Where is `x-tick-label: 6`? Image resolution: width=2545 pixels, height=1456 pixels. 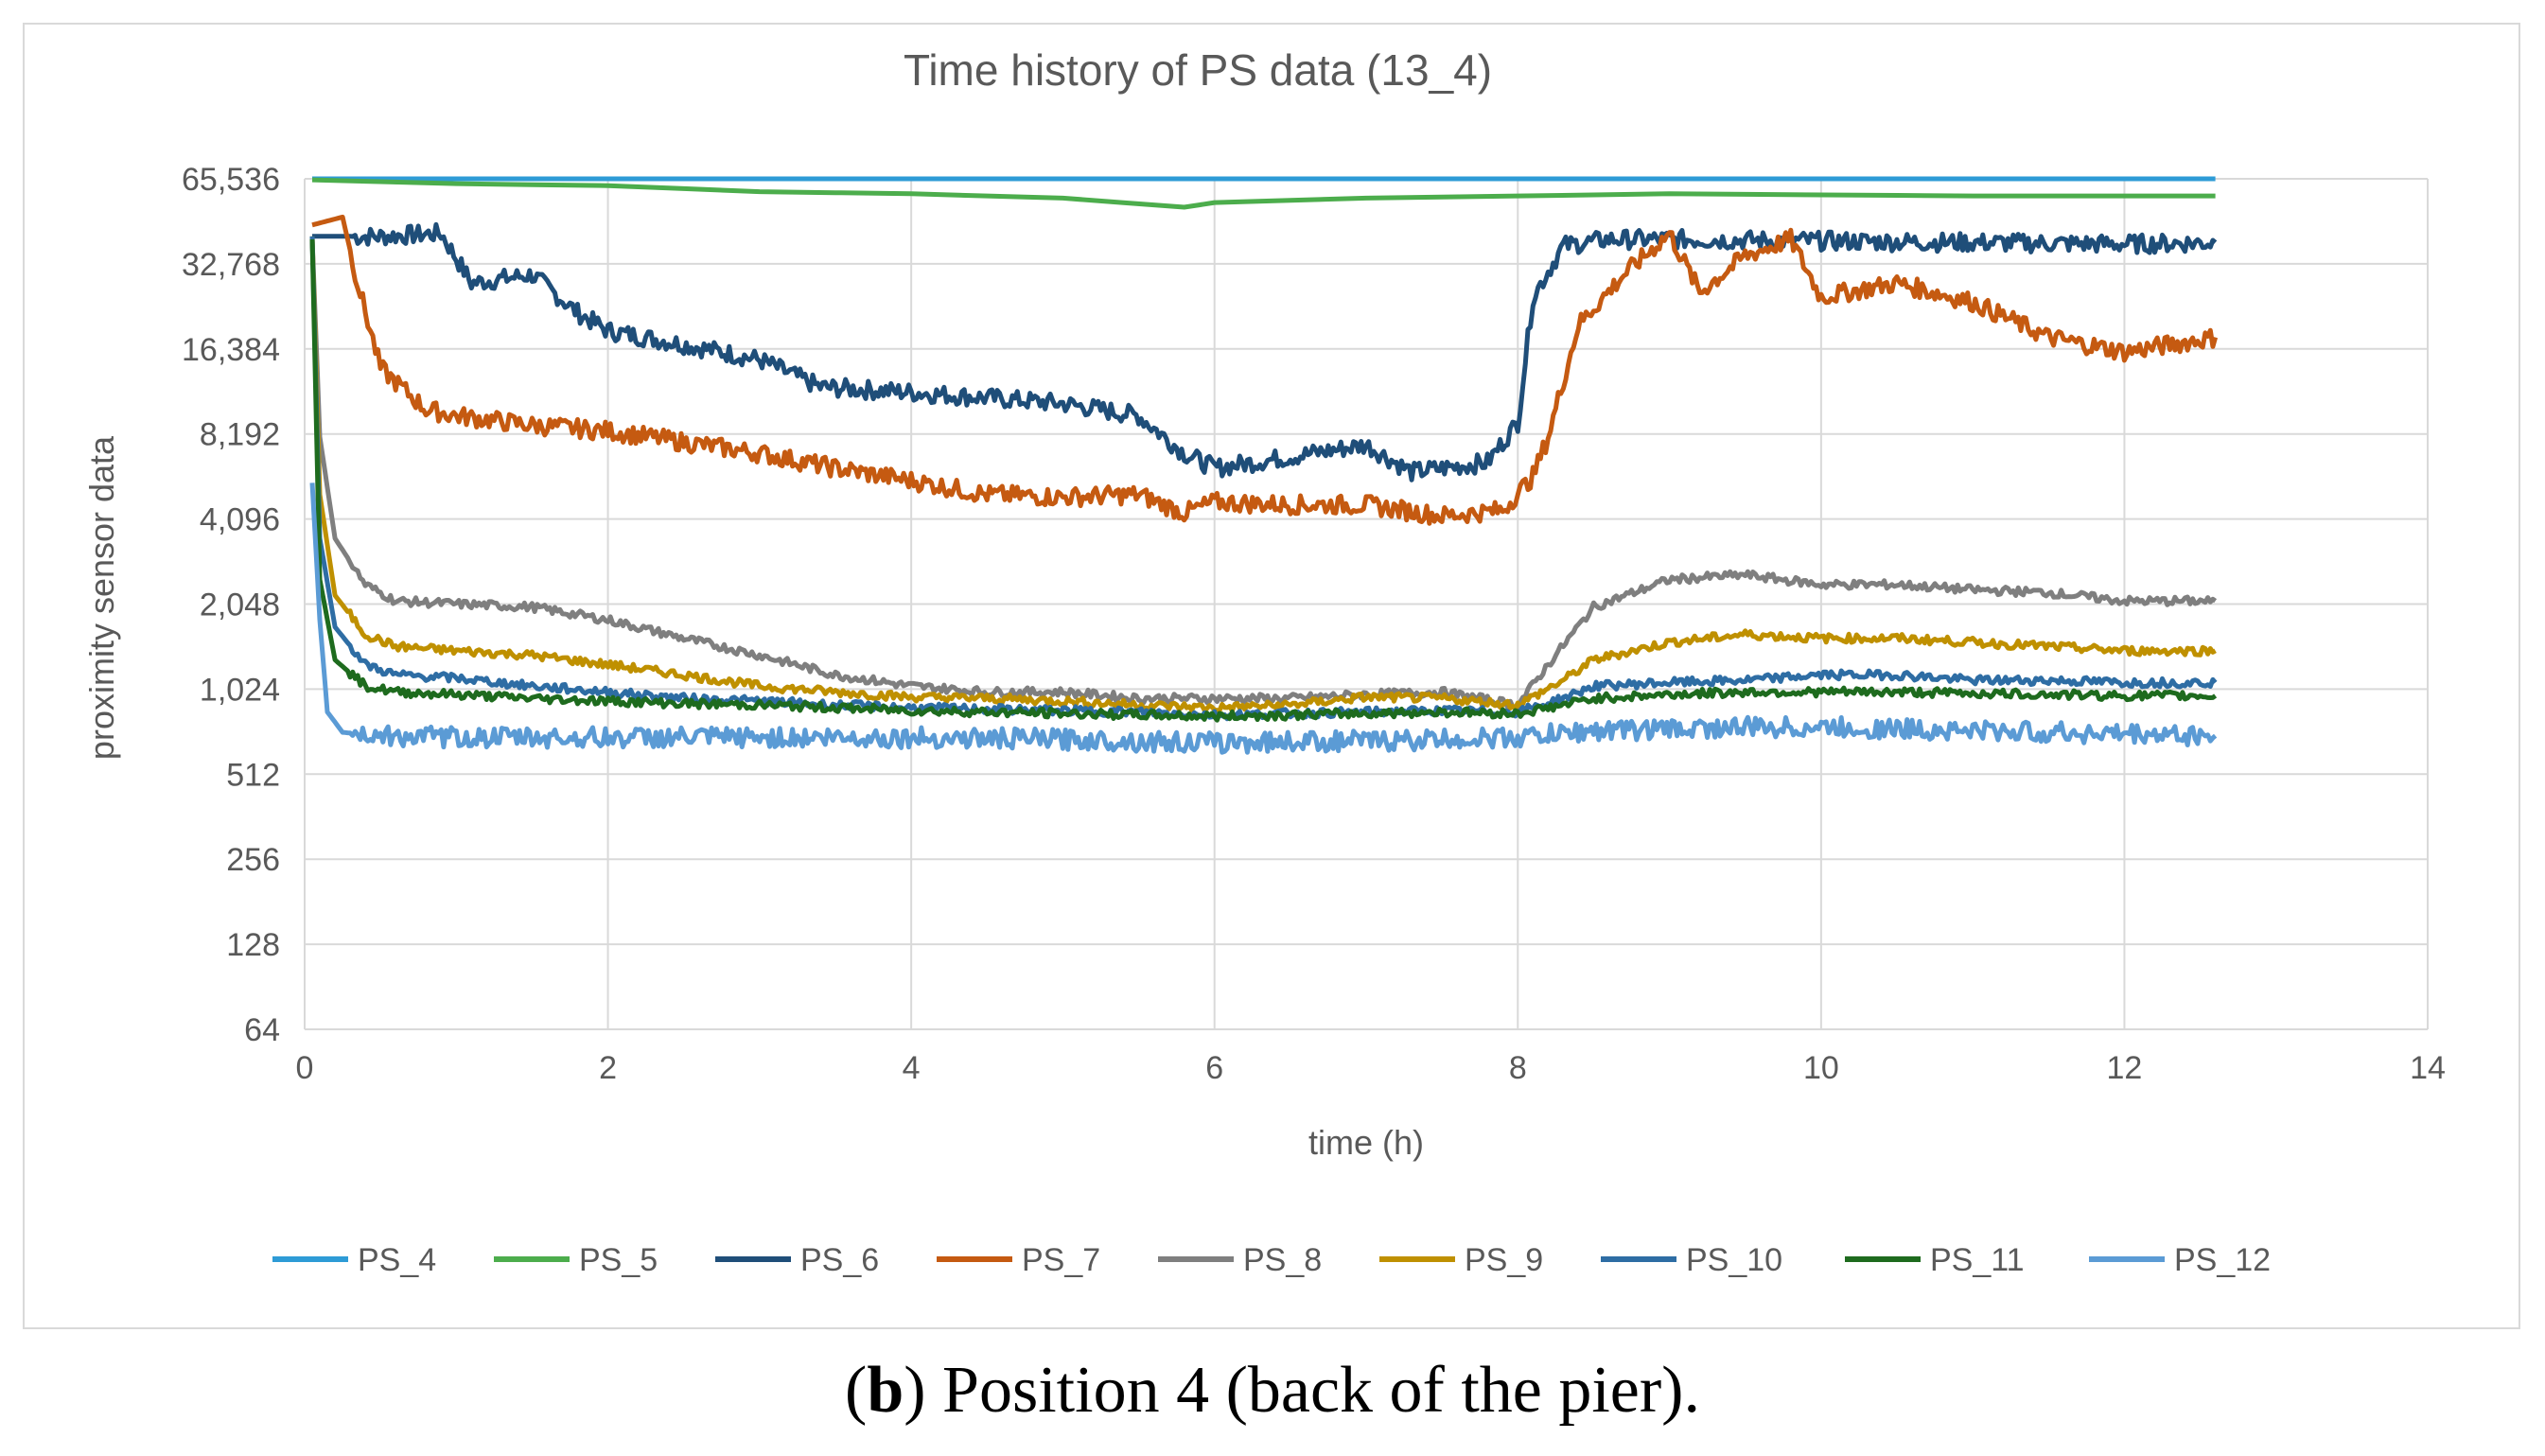
x-tick-label: 6 is located at coordinates (1214, 1068).